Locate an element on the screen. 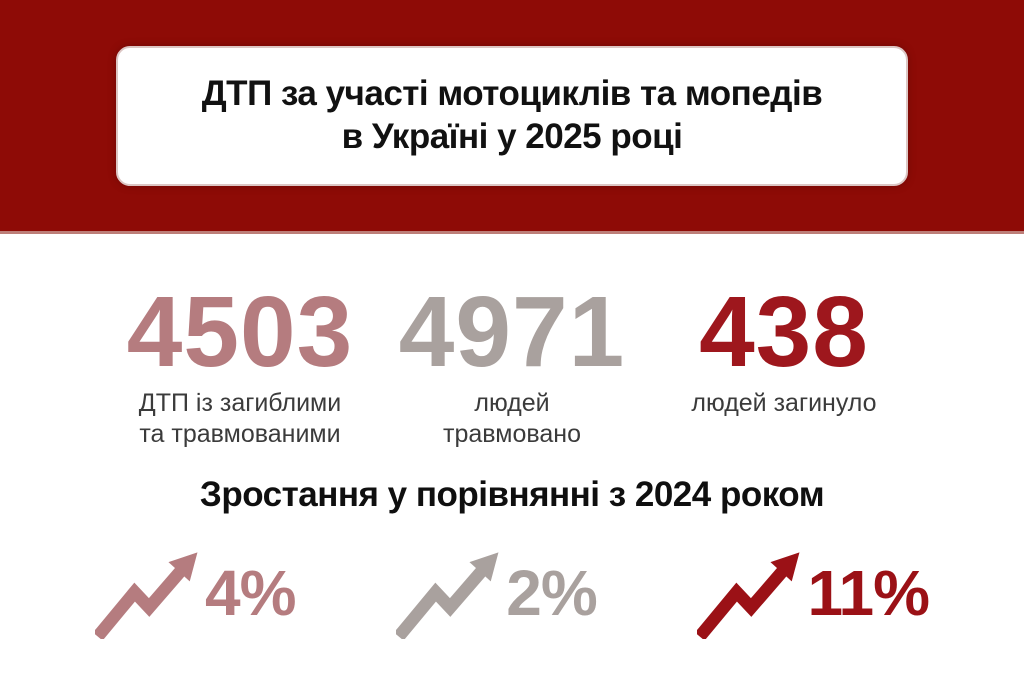 This screenshot has height=682, width=1024. title-line-1: ДТП за участі мотоциклів та мопедів is located at coordinates (512, 93).